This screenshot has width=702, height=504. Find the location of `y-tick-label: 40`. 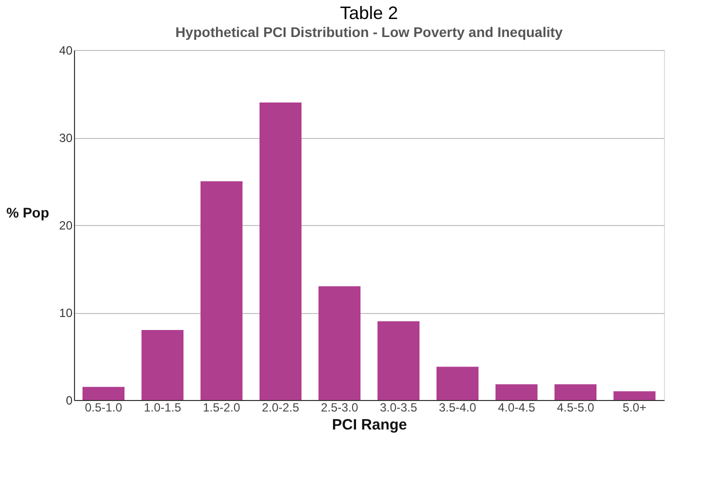

y-tick-label: 40 is located at coordinates (66, 51).